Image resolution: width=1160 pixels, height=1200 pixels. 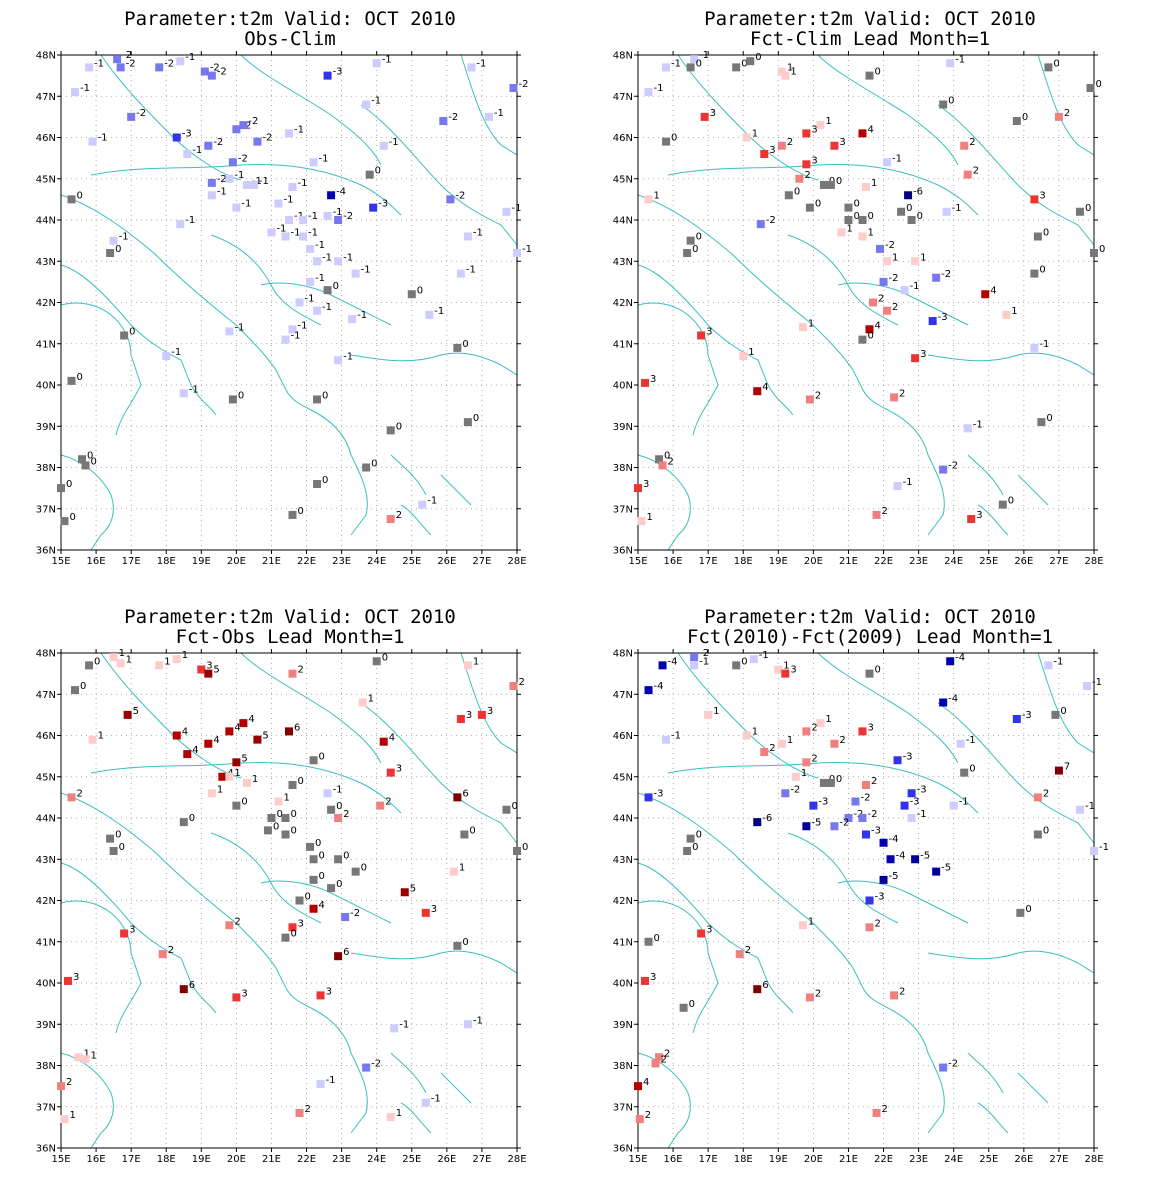 I want to click on x-tick-label: 18E, so click(x=166, y=561).